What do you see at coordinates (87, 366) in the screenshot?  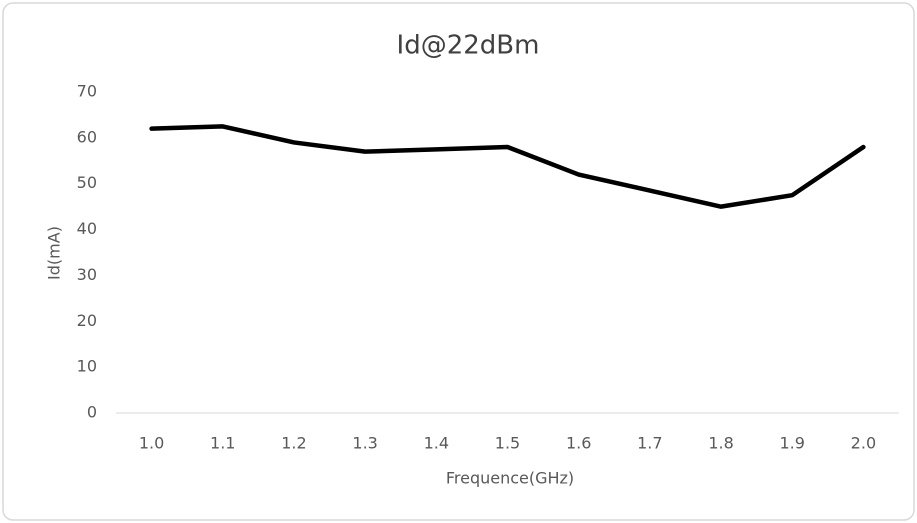 I see `y-tick-label: 10` at bounding box center [87, 366].